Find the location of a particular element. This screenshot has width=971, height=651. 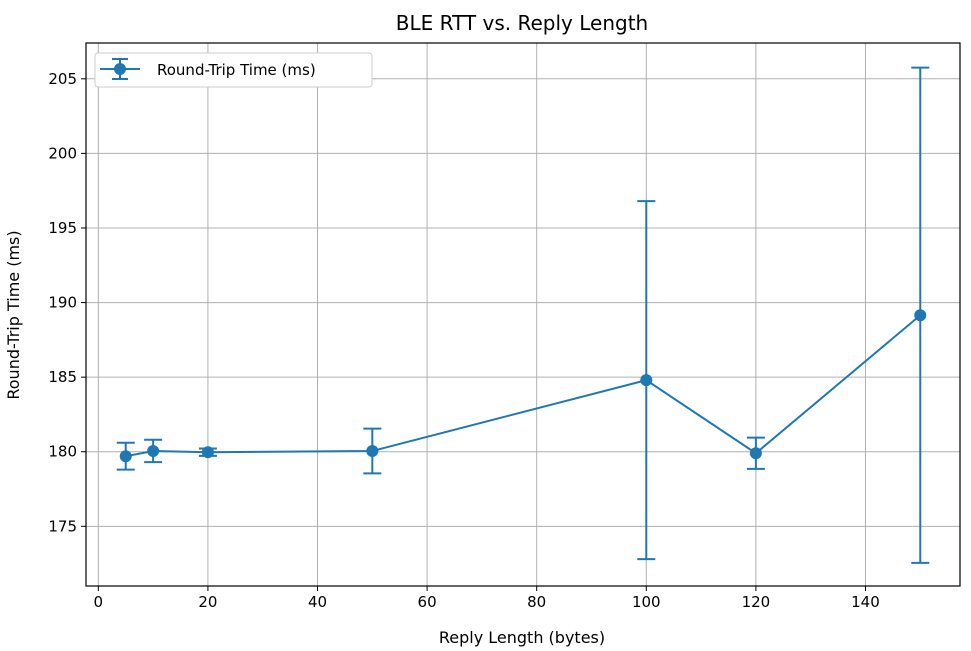

x-tick-label: 60 is located at coordinates (427, 602).